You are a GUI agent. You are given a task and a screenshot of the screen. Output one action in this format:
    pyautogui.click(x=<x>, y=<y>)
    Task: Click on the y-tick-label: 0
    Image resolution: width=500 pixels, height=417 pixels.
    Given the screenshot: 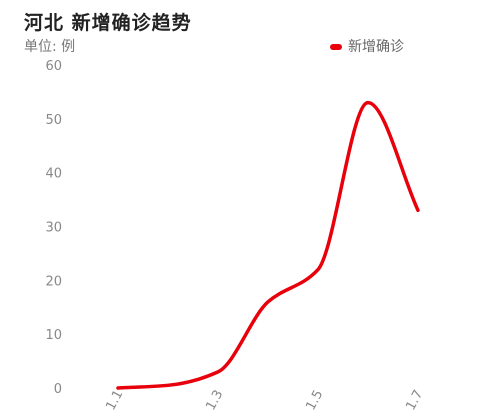 What is the action you would take?
    pyautogui.click(x=58, y=389)
    